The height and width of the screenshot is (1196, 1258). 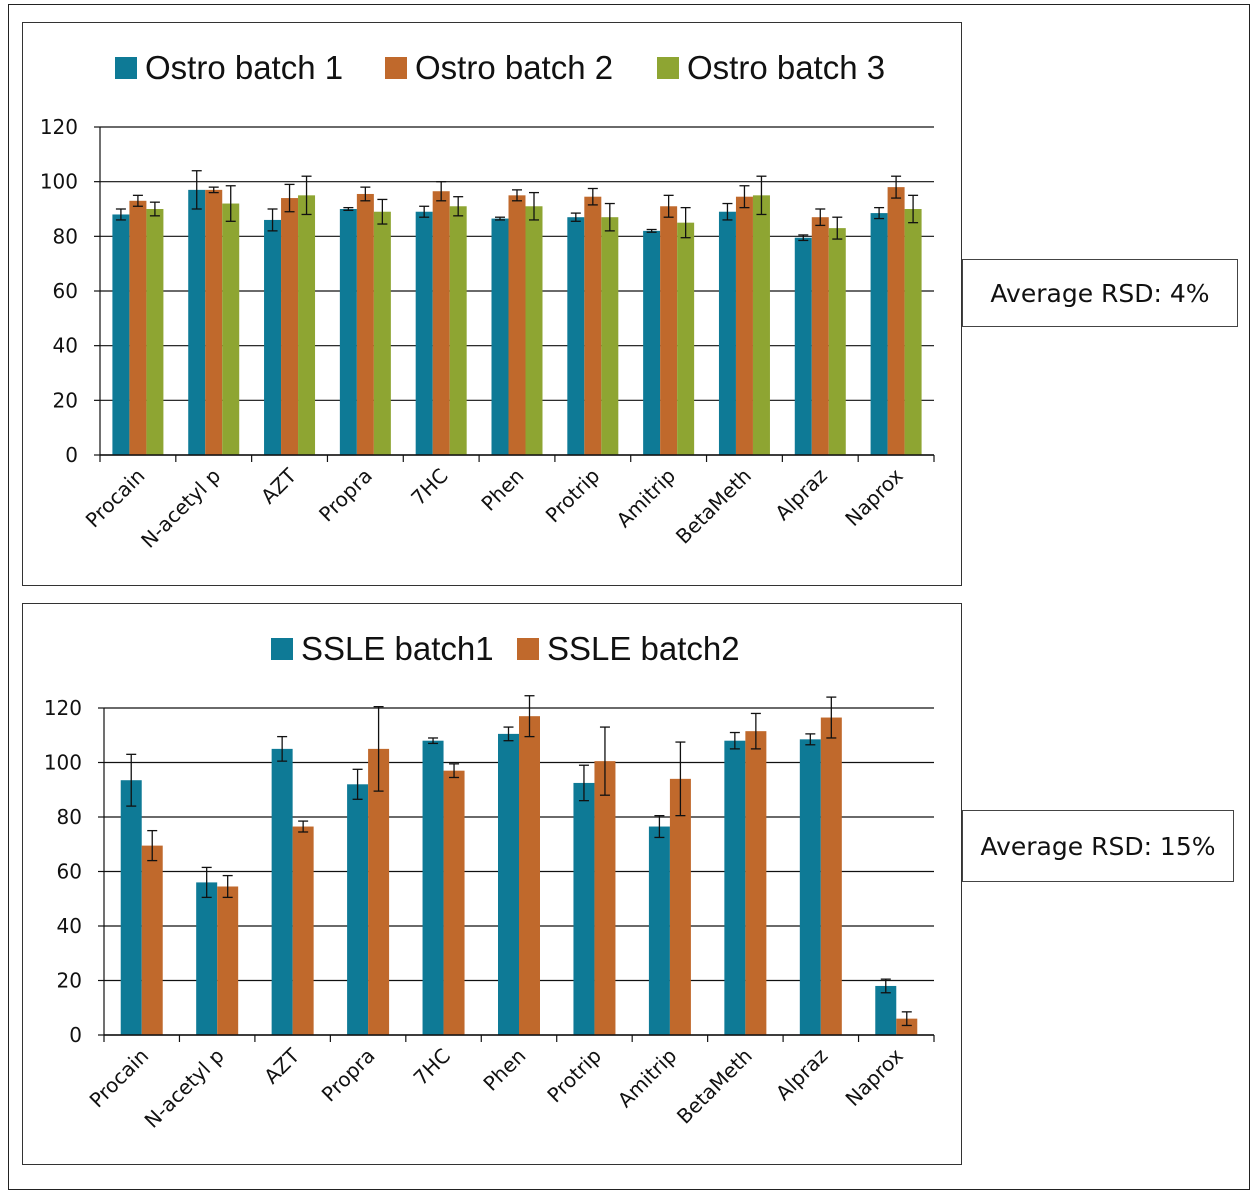 I want to click on ostro-rsd-text: Average RSD: 4%, so click(x=1100, y=293).